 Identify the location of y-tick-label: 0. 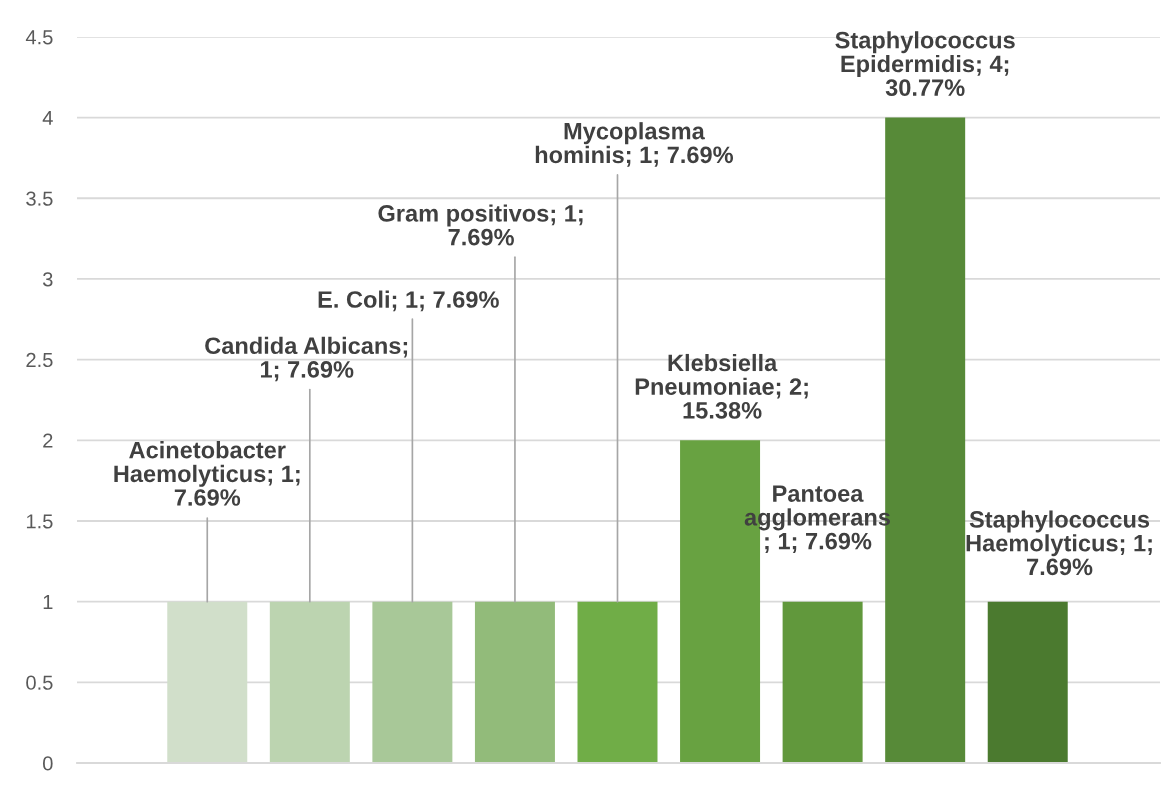
(47, 763).